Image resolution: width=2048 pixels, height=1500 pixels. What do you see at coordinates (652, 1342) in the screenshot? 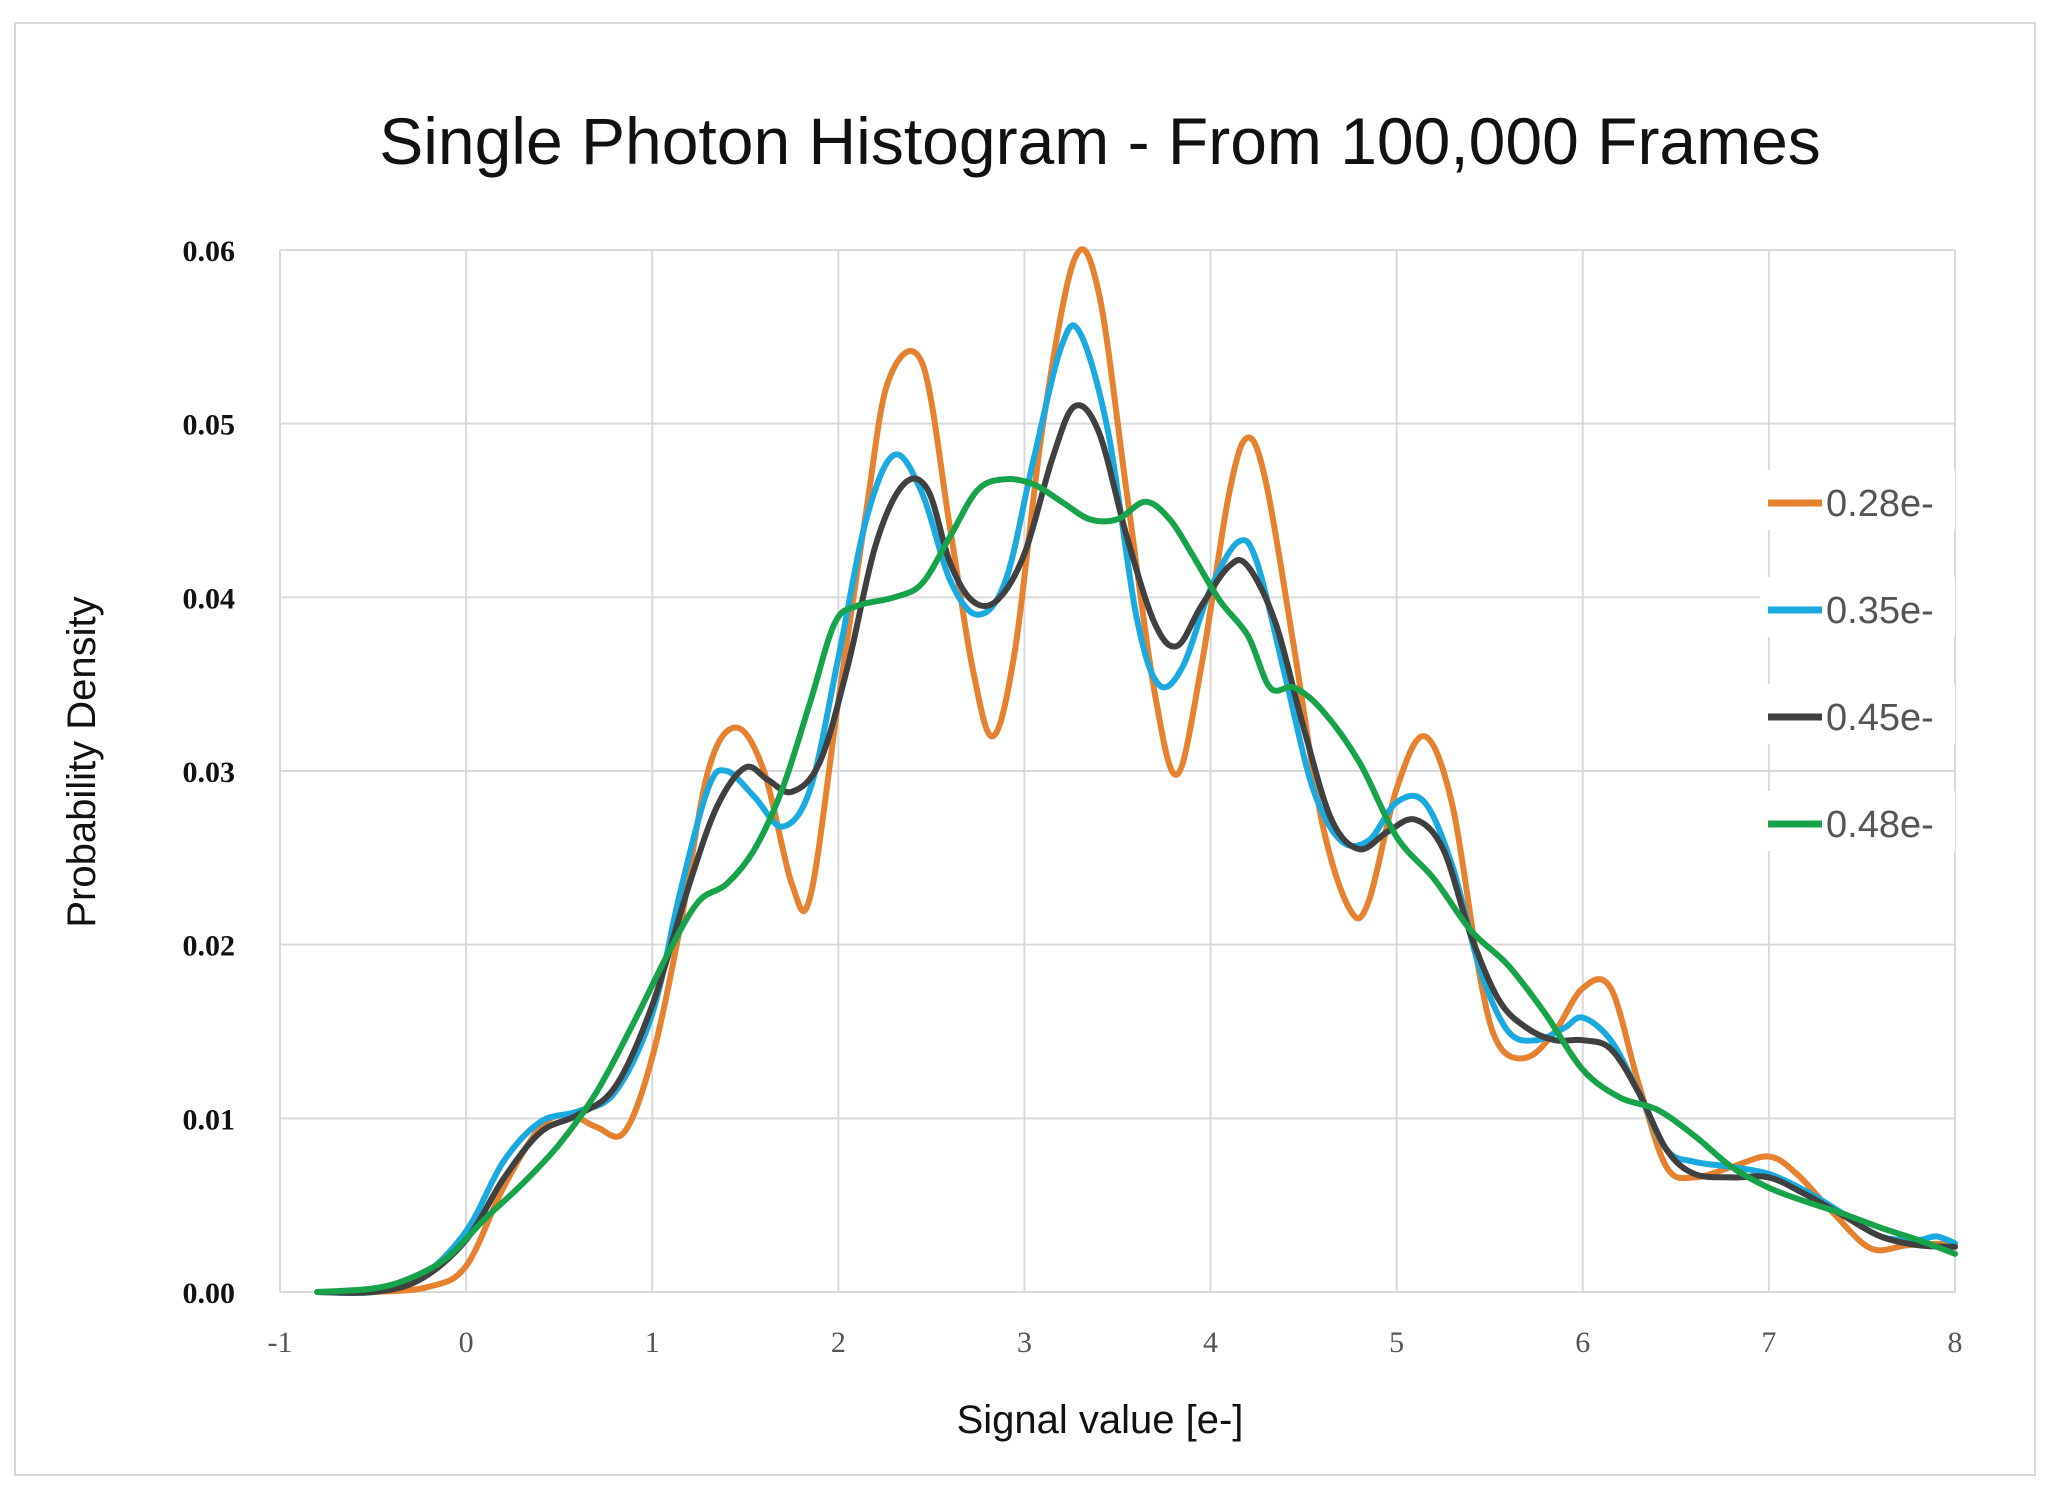
I see `x-tick-label: 1` at bounding box center [652, 1342].